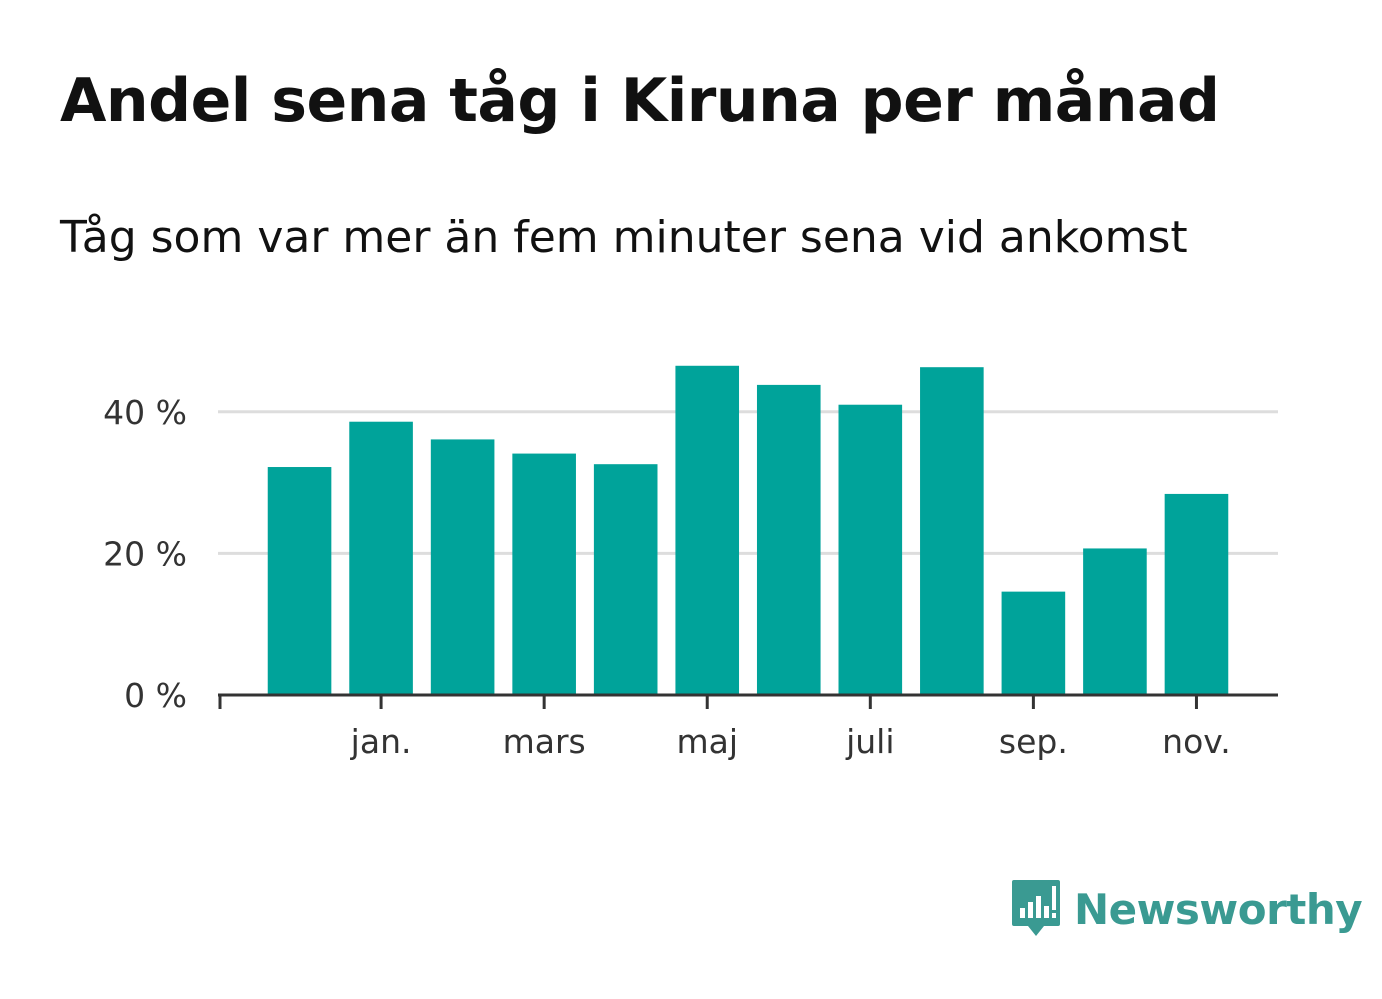  I want to click on brand-name: Newsworthy, so click(1218, 909).